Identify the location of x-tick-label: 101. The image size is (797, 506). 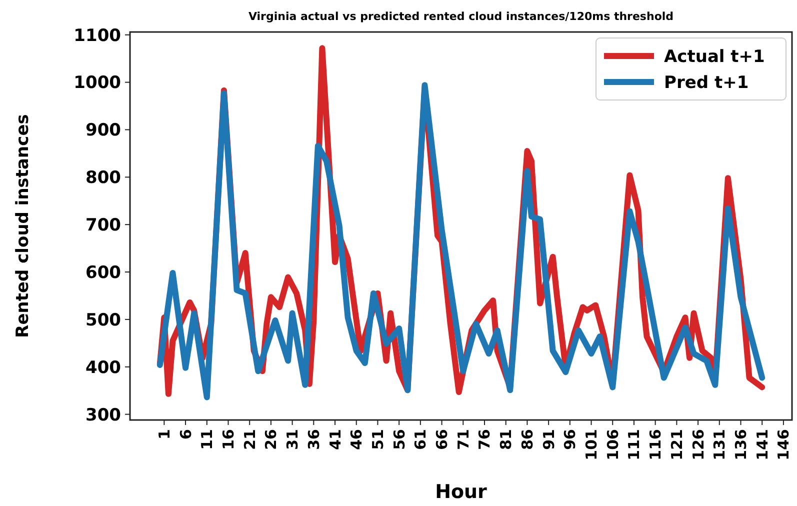
(591, 444).